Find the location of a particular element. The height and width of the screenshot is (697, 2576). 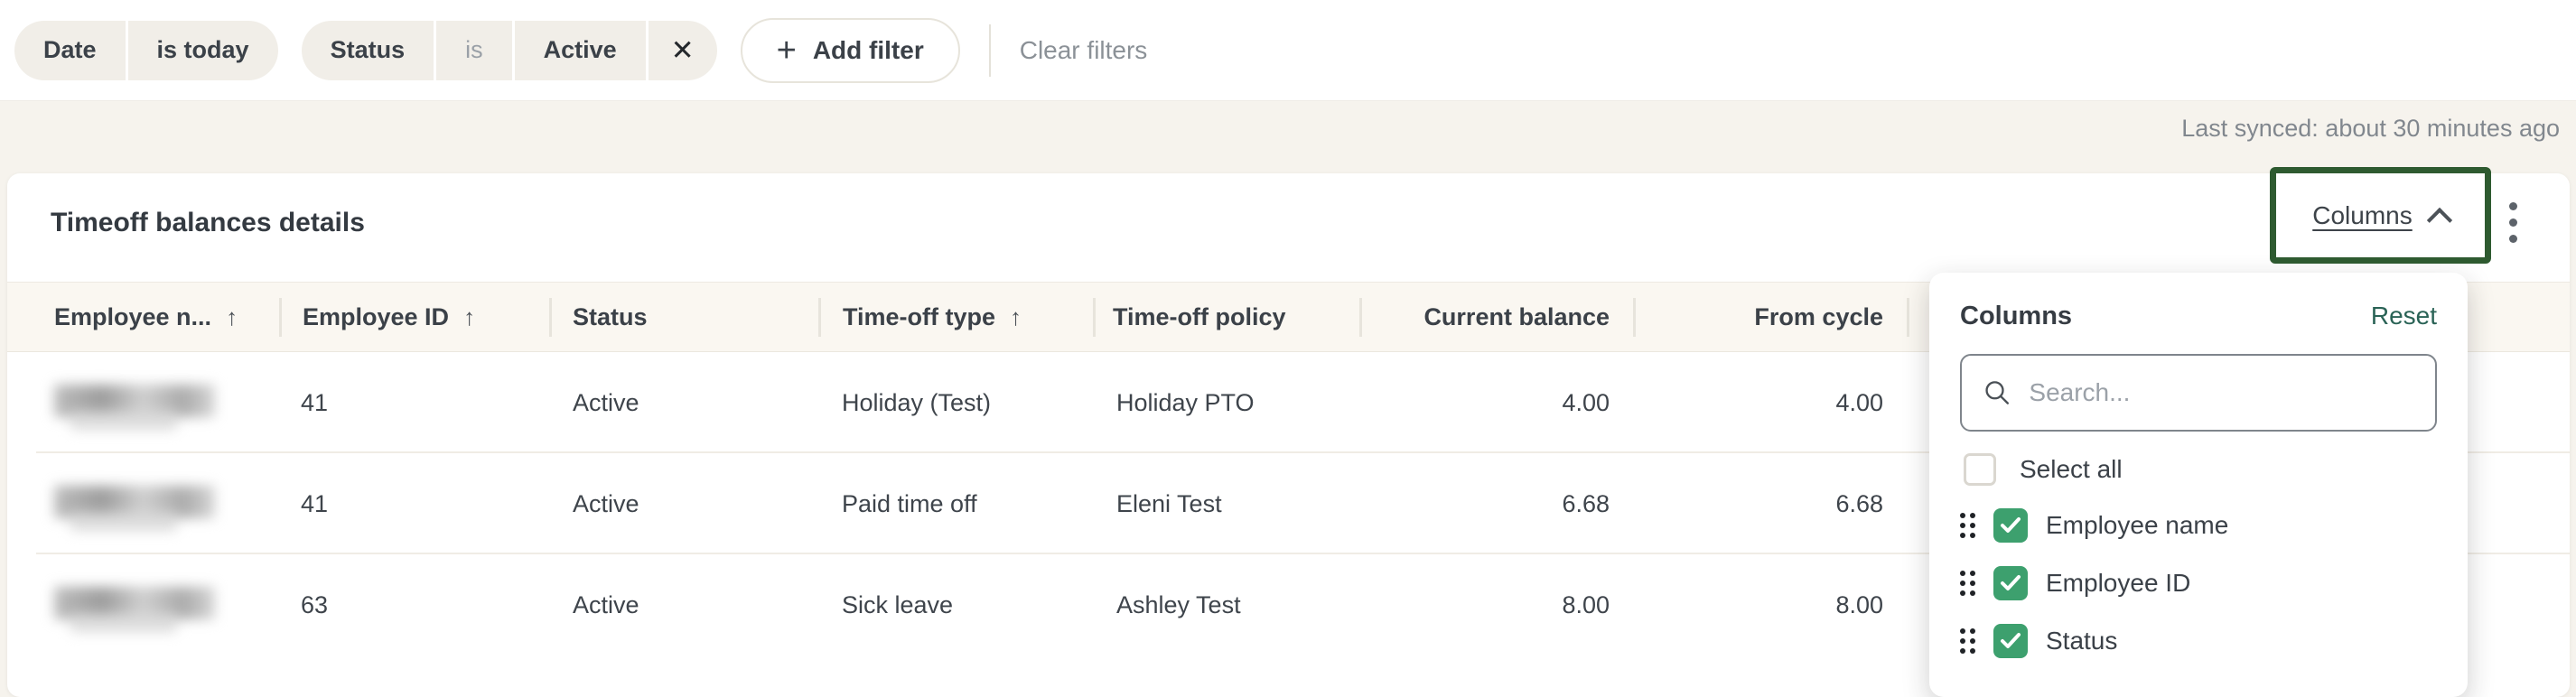

panel-title: Columns is located at coordinates (2016, 315).